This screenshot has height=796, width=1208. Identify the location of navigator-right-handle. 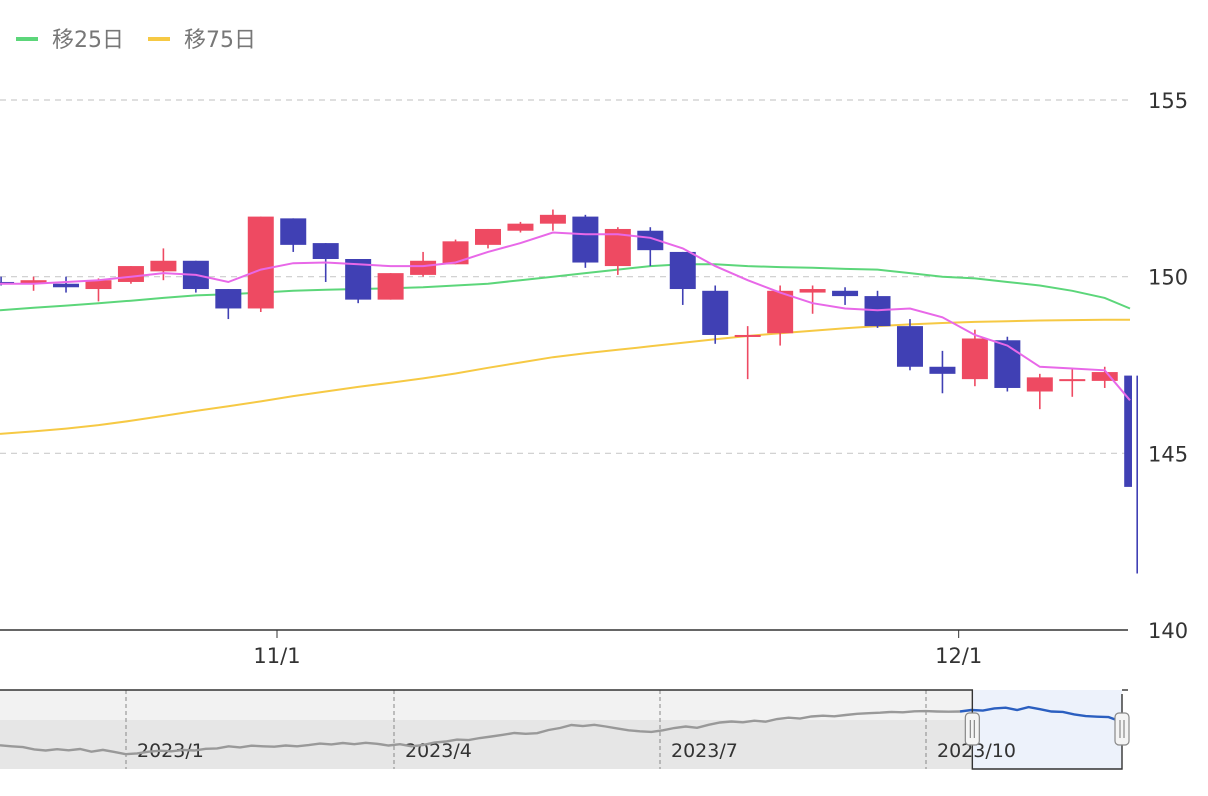
(1122, 729).